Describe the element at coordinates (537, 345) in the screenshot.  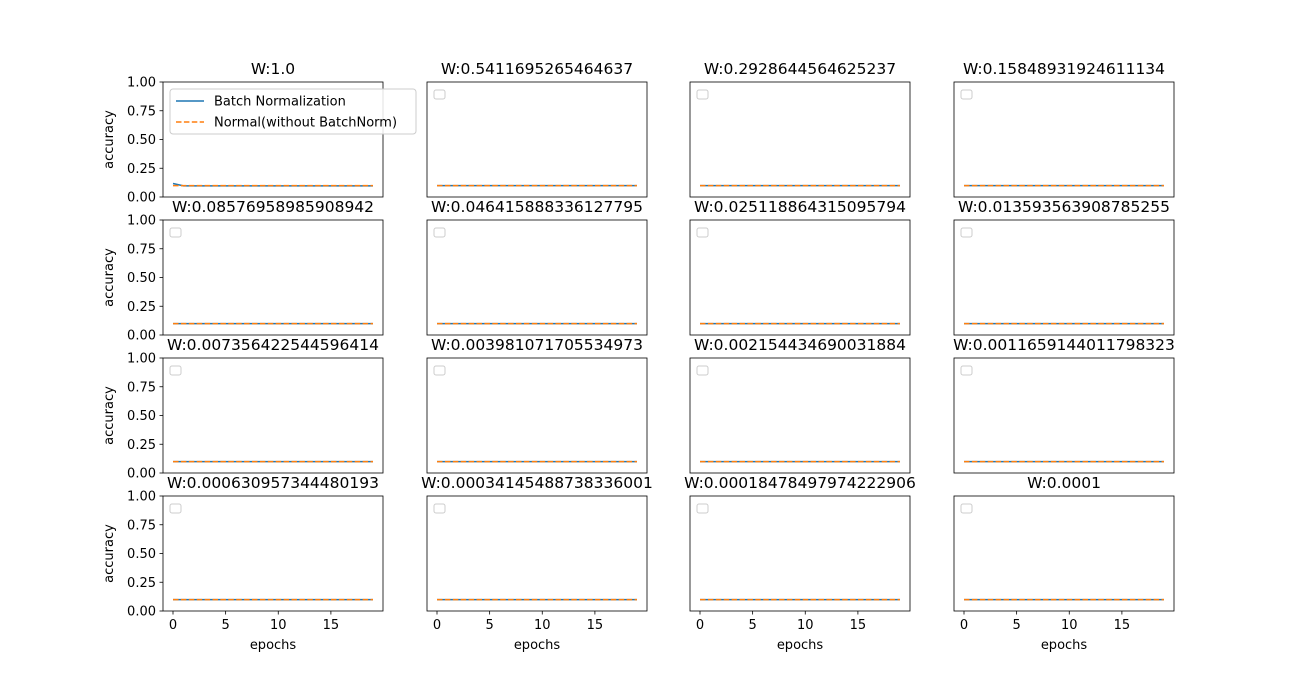
I see `subplot-title: W:0.003981071705534973` at that location.